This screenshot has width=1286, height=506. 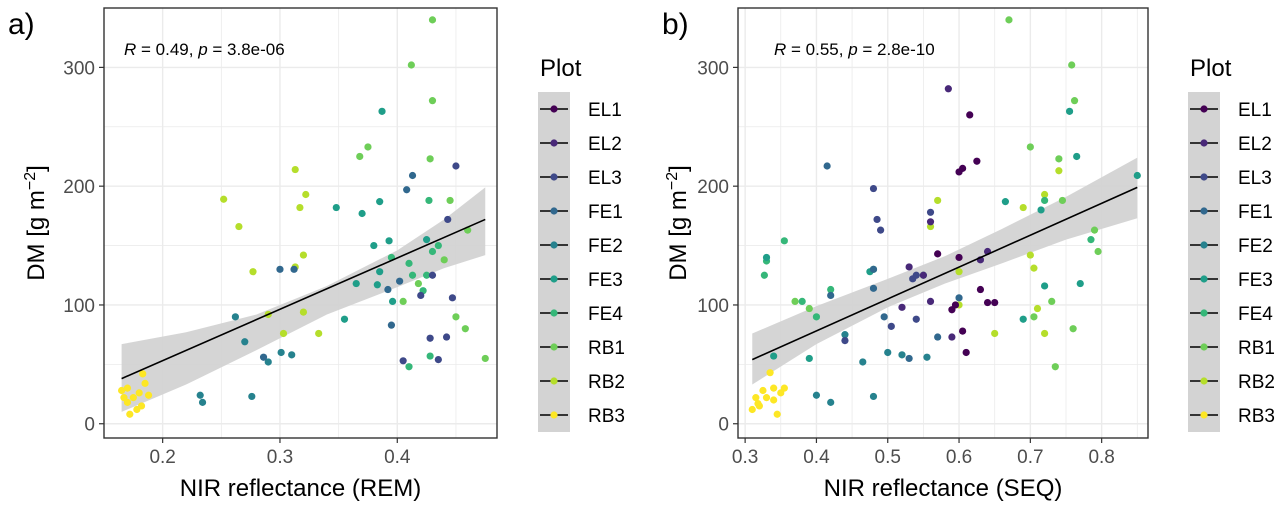 I want to click on legend-item: RB2, so click(x=1231, y=381).